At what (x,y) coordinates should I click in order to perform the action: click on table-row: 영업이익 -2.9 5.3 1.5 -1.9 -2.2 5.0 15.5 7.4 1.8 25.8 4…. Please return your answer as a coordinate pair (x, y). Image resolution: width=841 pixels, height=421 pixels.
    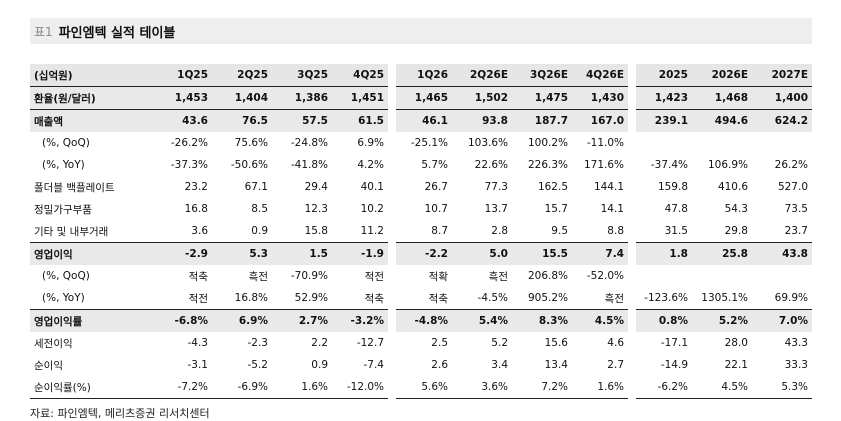
    Looking at the image, I should click on (421, 253).